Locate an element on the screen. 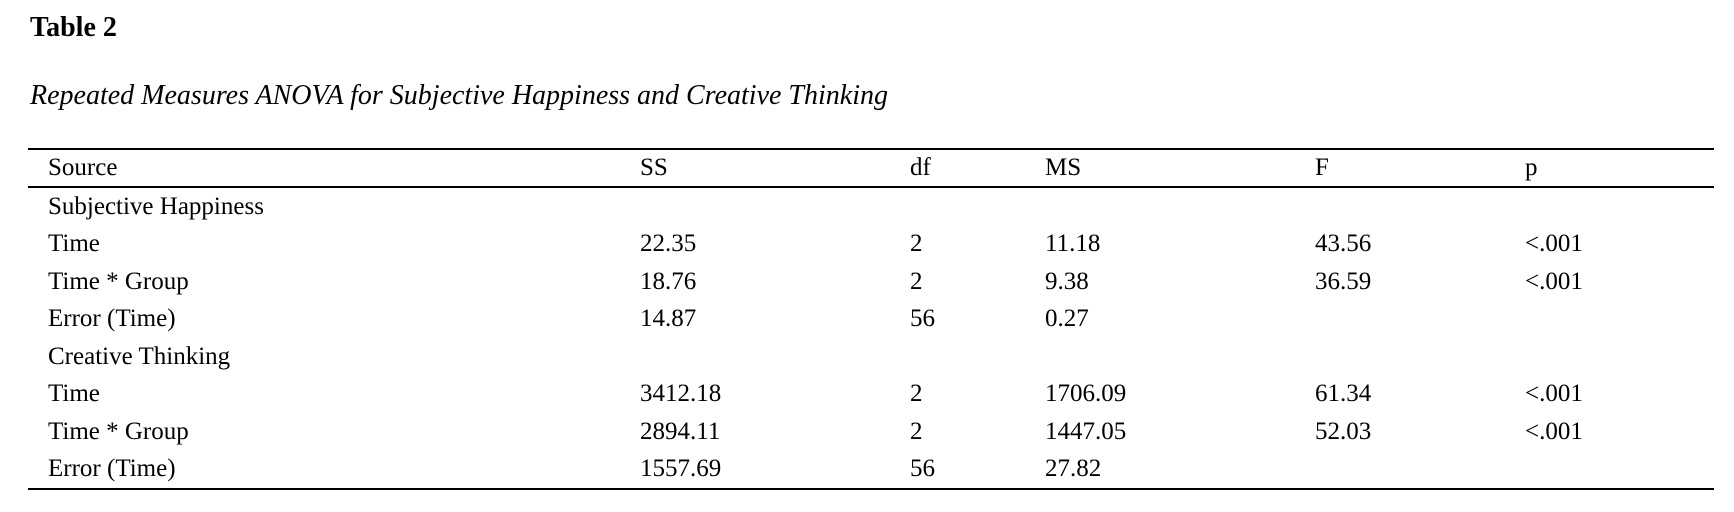  cell-f: 43.56 is located at coordinates (1343, 244).